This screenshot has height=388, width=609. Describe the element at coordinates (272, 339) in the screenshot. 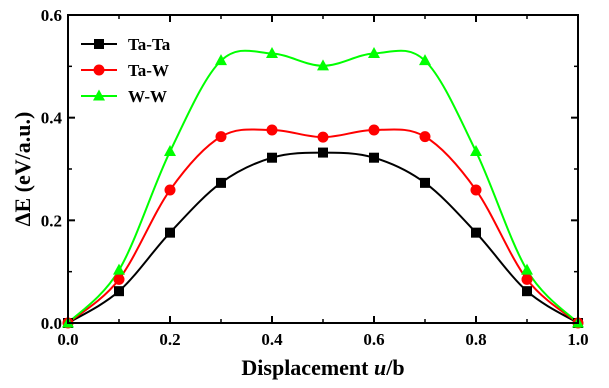

I see `x-tick-label: 0.4` at that location.